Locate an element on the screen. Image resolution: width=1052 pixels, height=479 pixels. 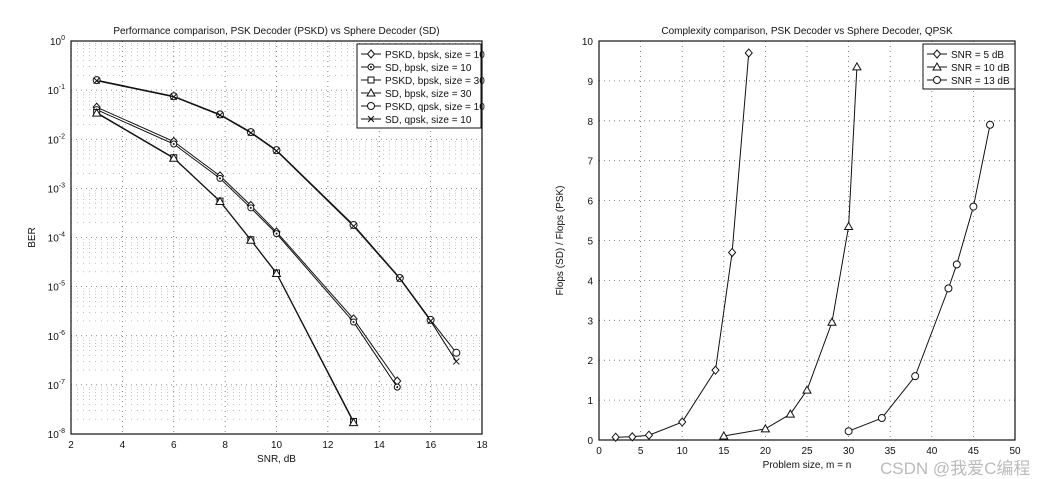
legend-entry: SNR = 13 dB is located at coordinates (968, 81).